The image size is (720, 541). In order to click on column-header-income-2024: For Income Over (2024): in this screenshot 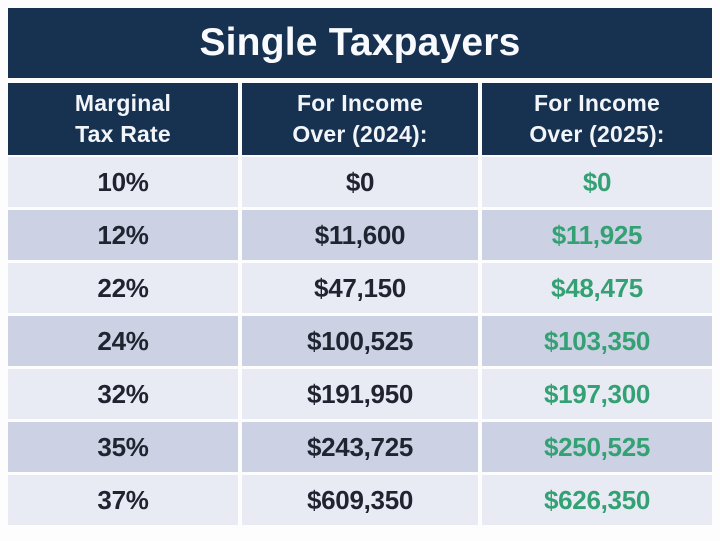, I will do `click(360, 119)`.